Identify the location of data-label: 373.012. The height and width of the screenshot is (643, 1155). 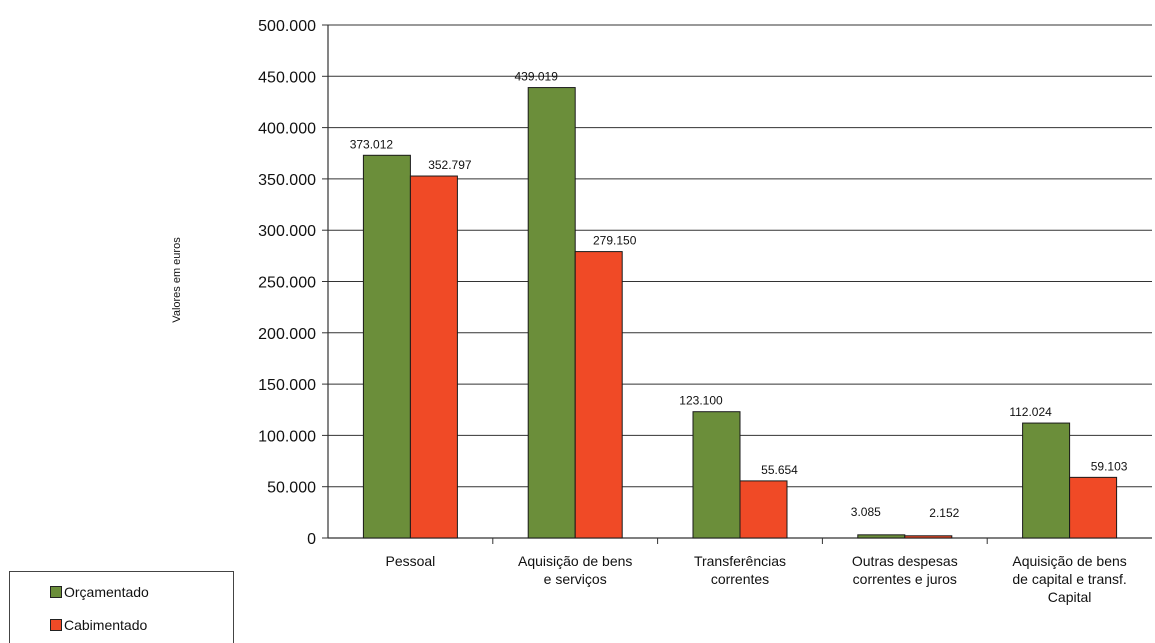
(372, 144).